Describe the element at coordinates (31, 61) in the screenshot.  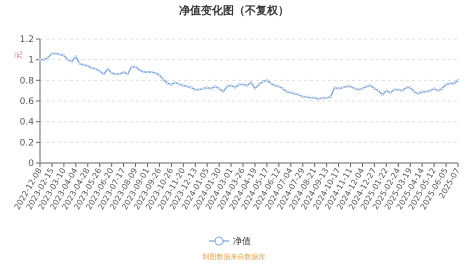
I see `y-tick-label: 1` at that location.